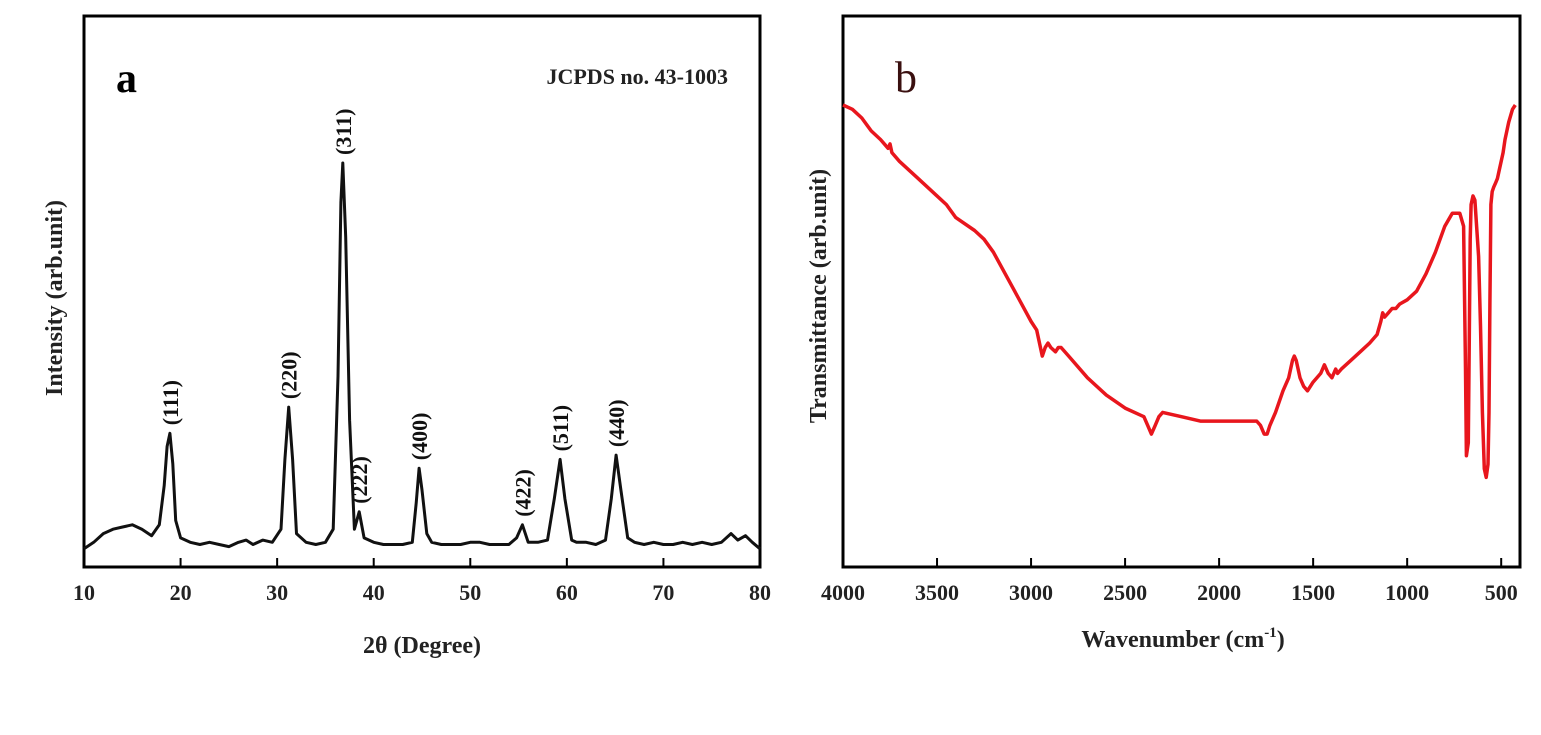 Image resolution: width=1541 pixels, height=735 pixels. What do you see at coordinates (343, 132) in the screenshot?
I see `peak-label: (311)` at bounding box center [343, 132].